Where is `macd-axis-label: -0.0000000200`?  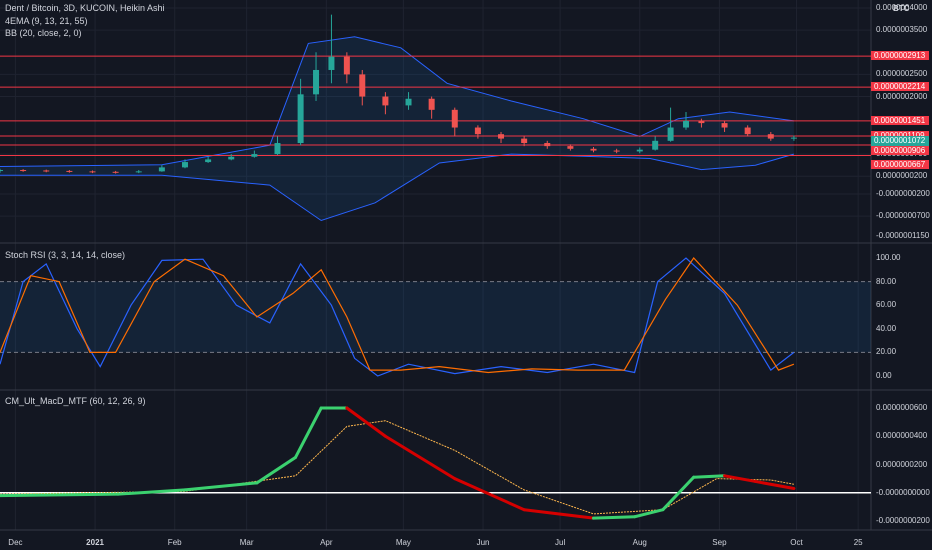
macd-axis-label: -0.0000000200 is located at coordinates (903, 520).